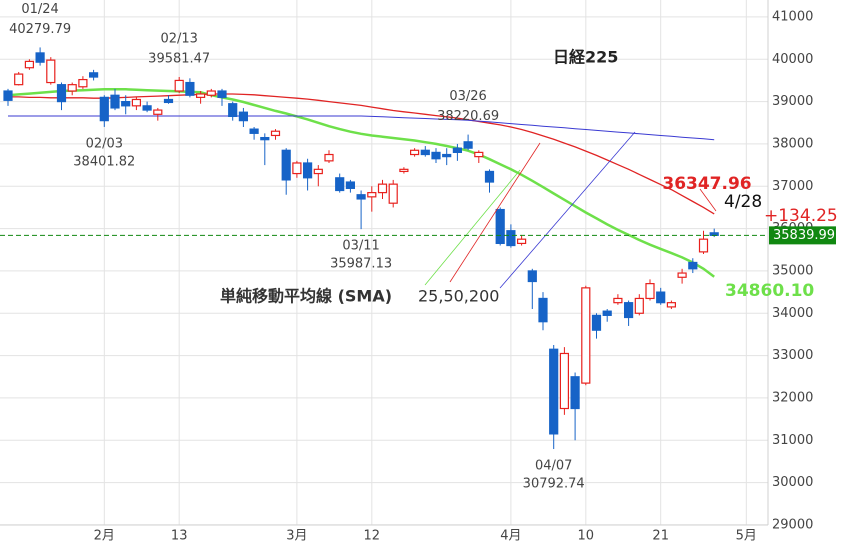 The width and height of the screenshot is (850, 551). What do you see at coordinates (706, 184) in the screenshot?
I see `sma-end-label: 36347.96` at bounding box center [706, 184].